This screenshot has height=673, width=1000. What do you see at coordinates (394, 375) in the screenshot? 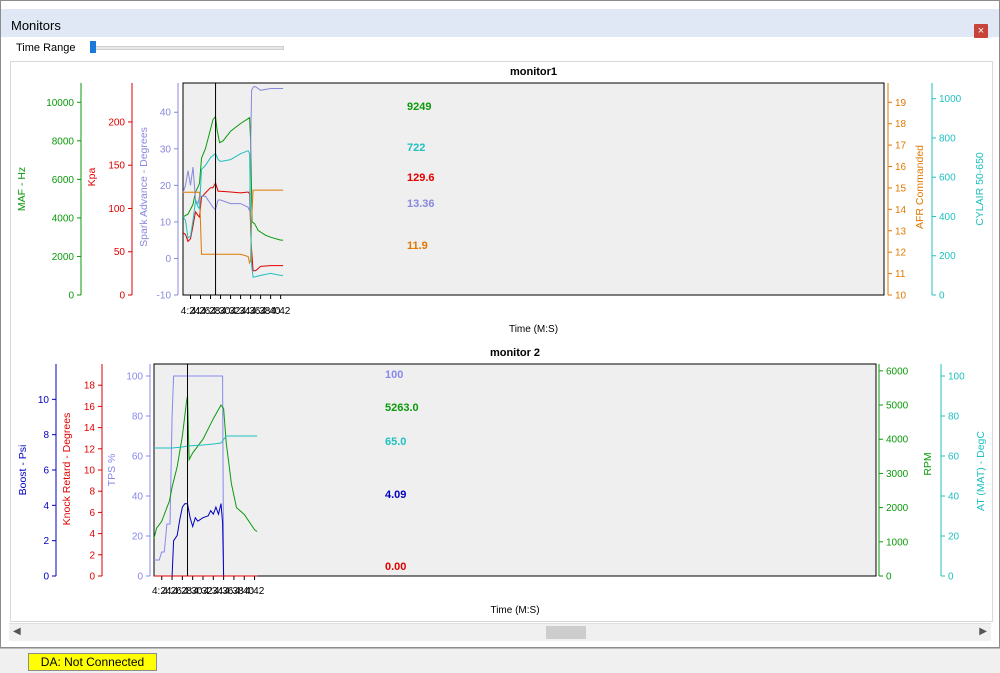
I see `cursor-value-tps: 100` at bounding box center [394, 375].